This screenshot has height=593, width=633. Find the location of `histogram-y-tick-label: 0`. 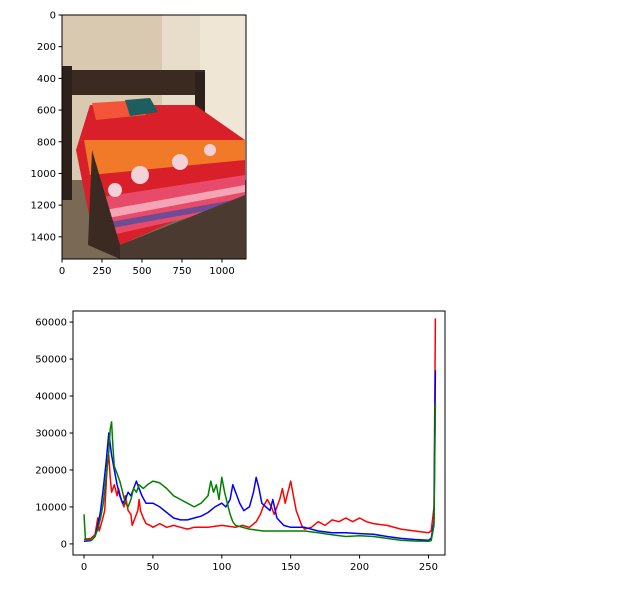

histogram-y-tick-label: 0 is located at coordinates (64, 544).